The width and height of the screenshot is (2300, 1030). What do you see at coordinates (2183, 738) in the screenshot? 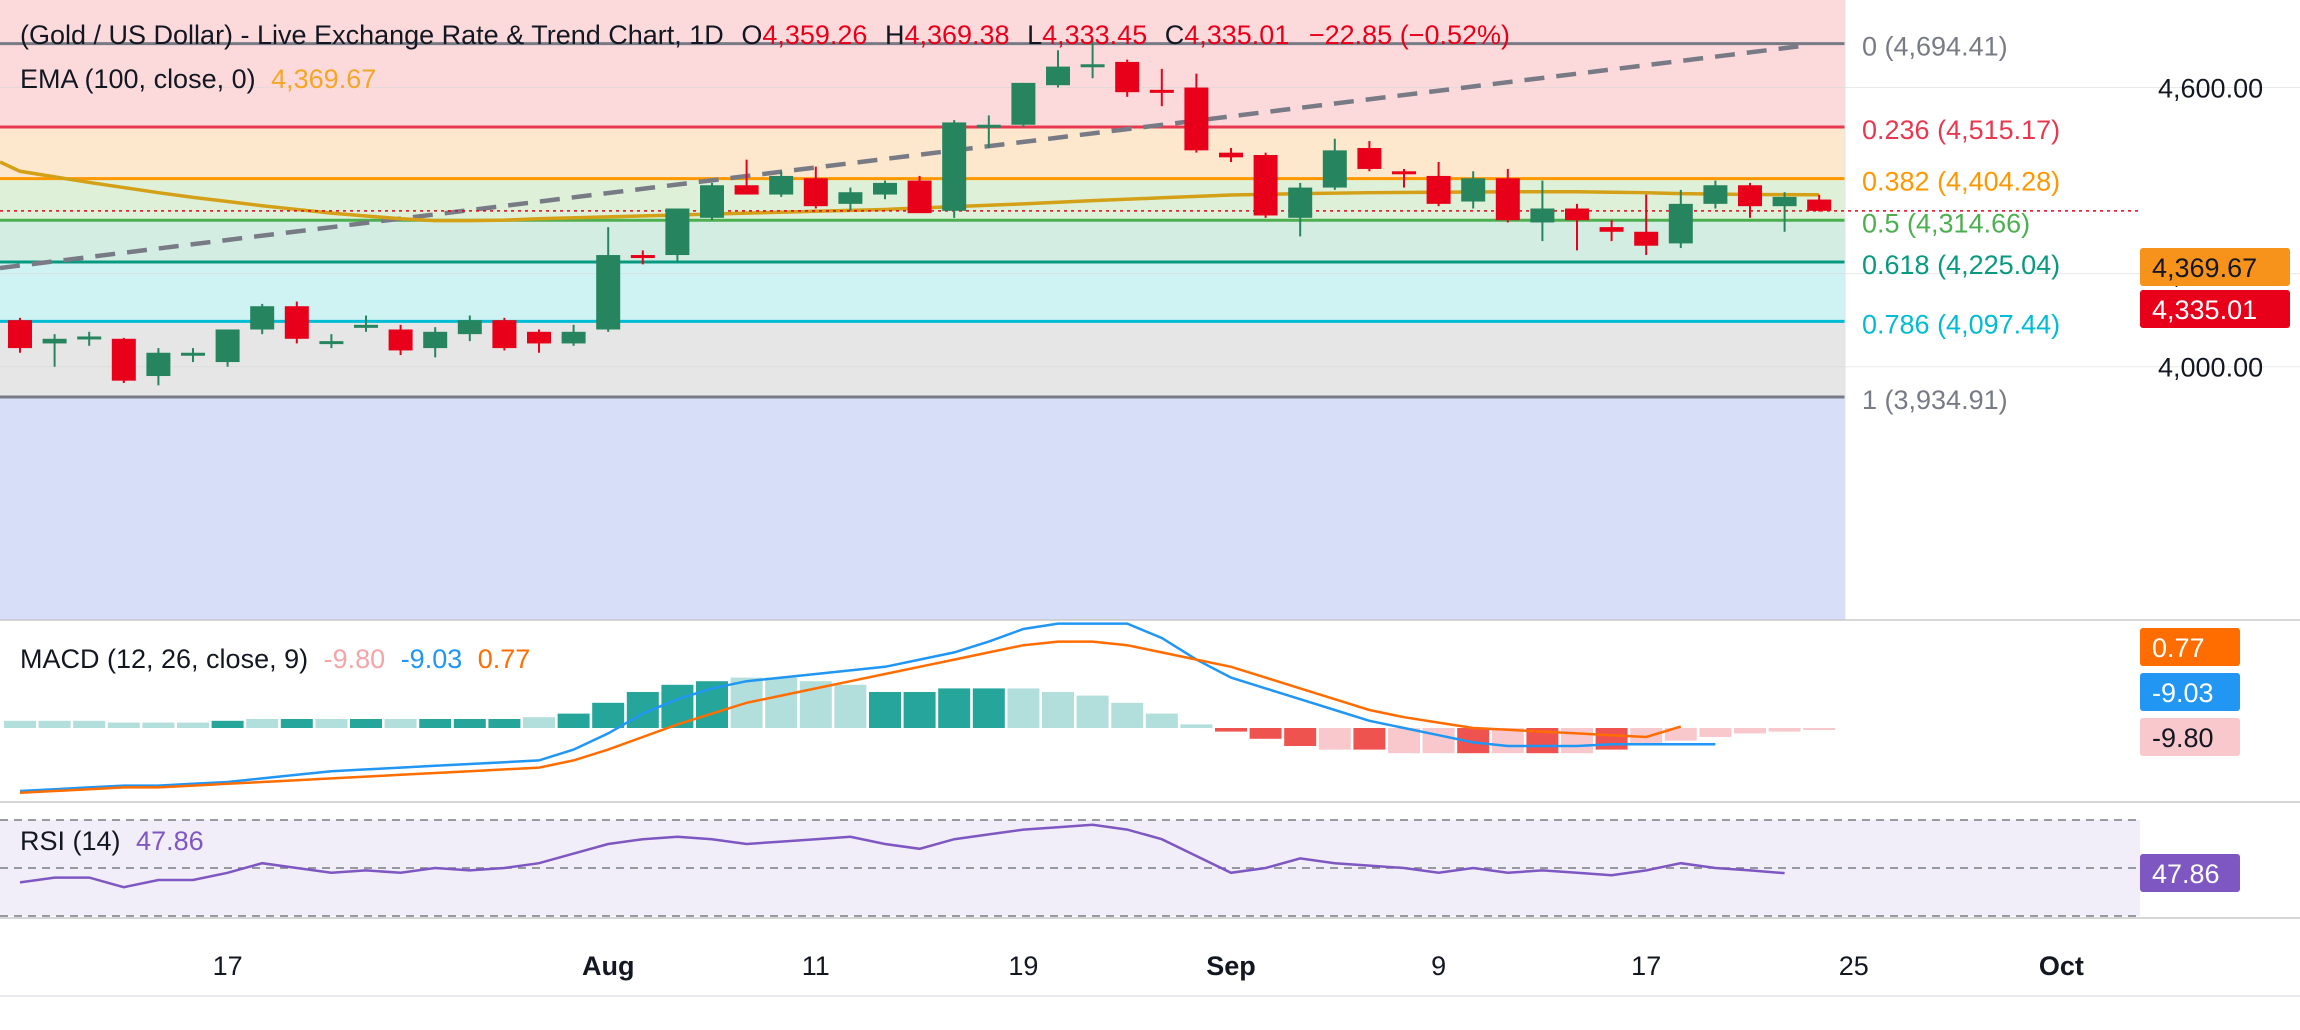
I see `macd-badge-text-2: -9.80` at bounding box center [2183, 738].